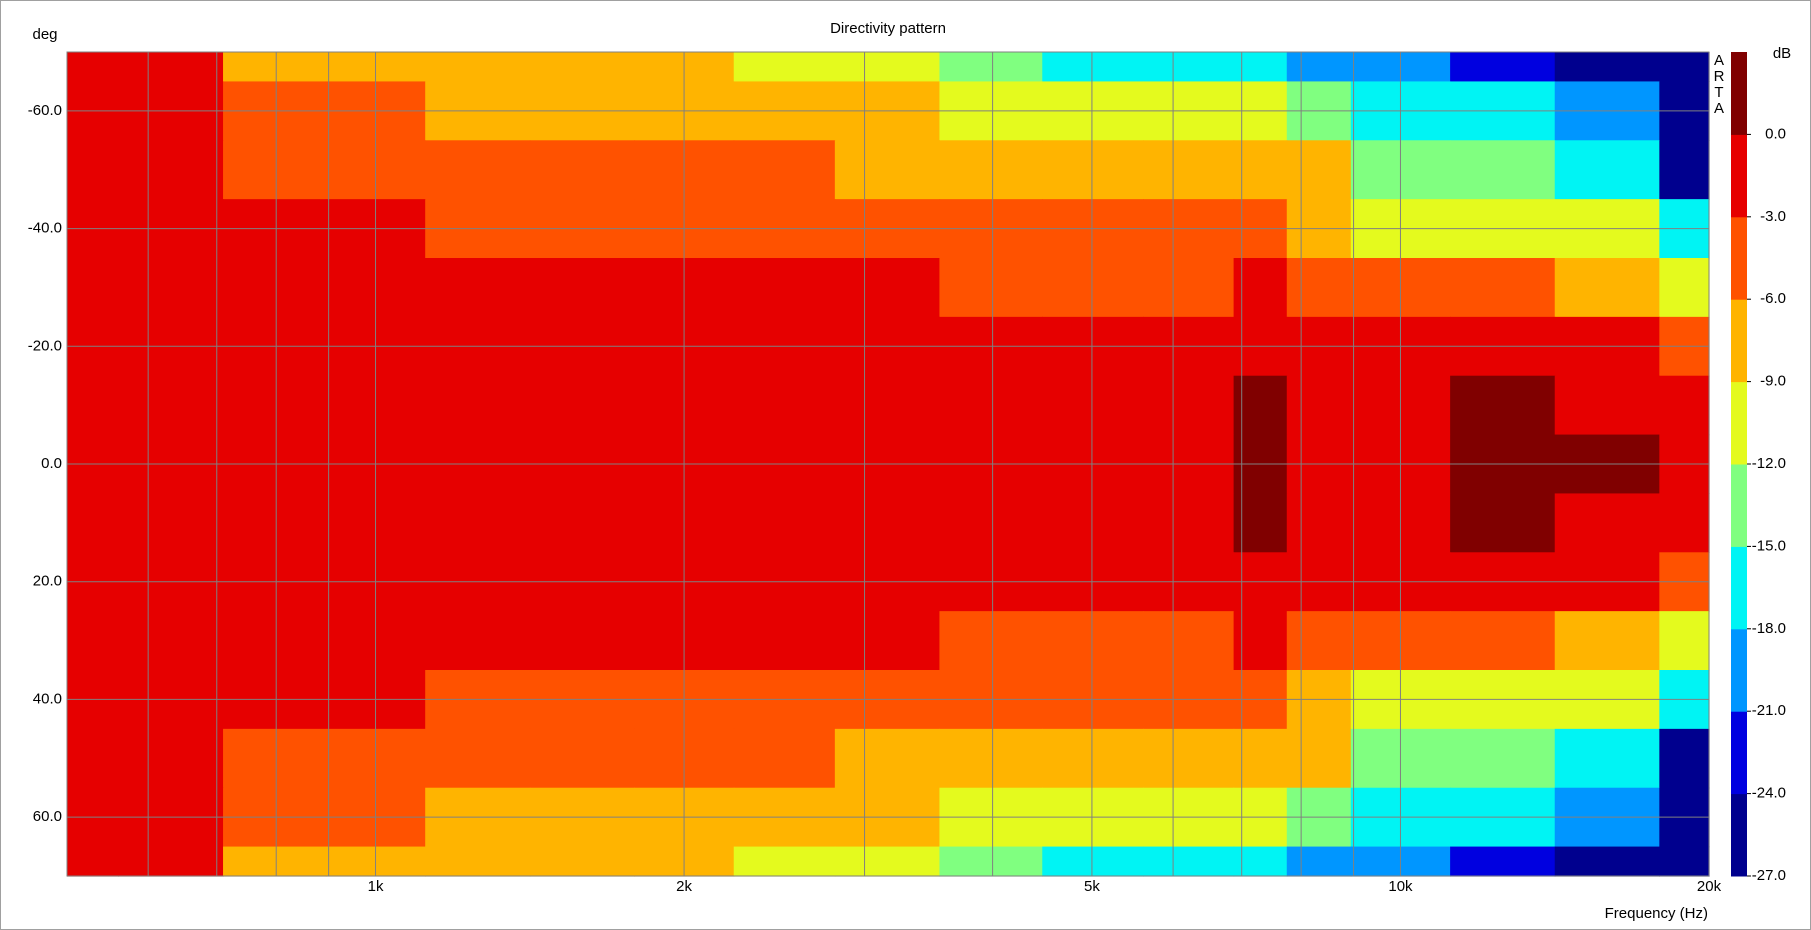 The width and height of the screenshot is (1811, 930). I want to click on logo-letter: A, so click(1719, 60).